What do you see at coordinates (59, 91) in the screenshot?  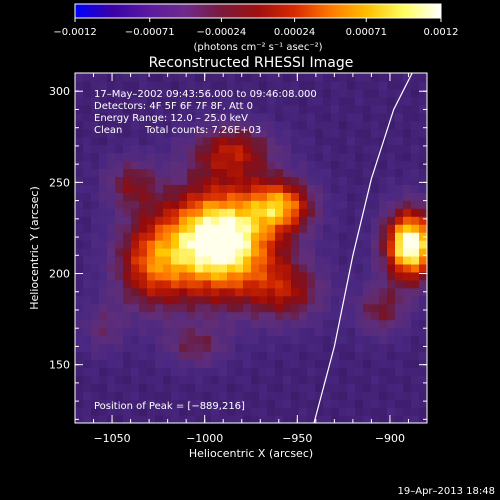 I see `y-tick-label: 300` at bounding box center [59, 91].